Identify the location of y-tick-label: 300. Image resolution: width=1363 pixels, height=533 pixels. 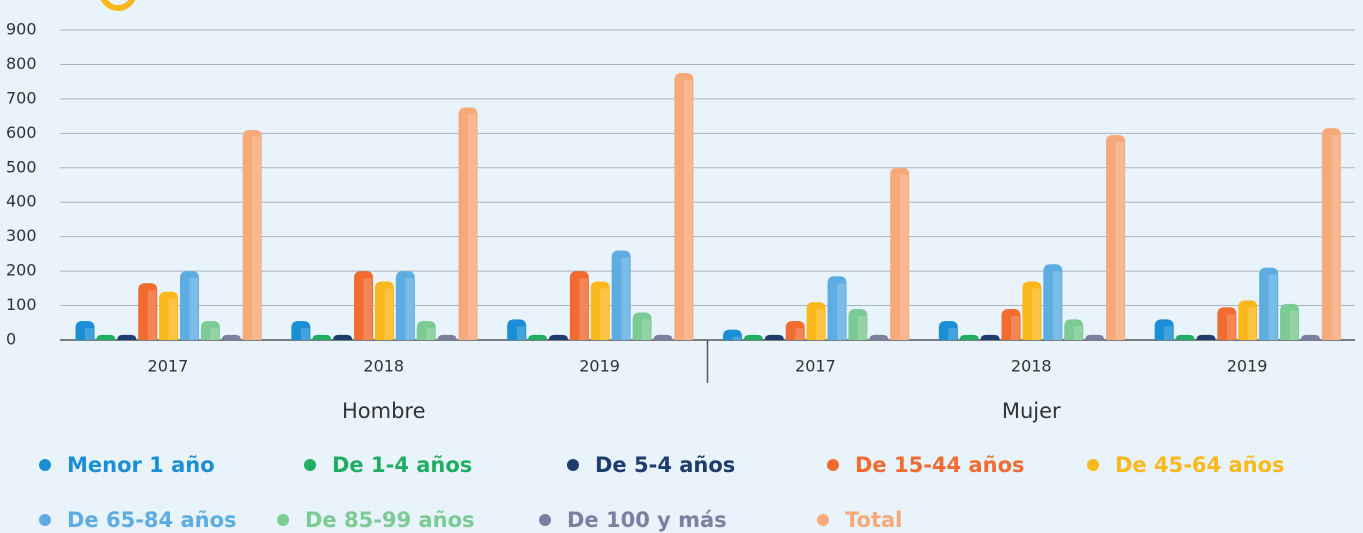
(21, 235).